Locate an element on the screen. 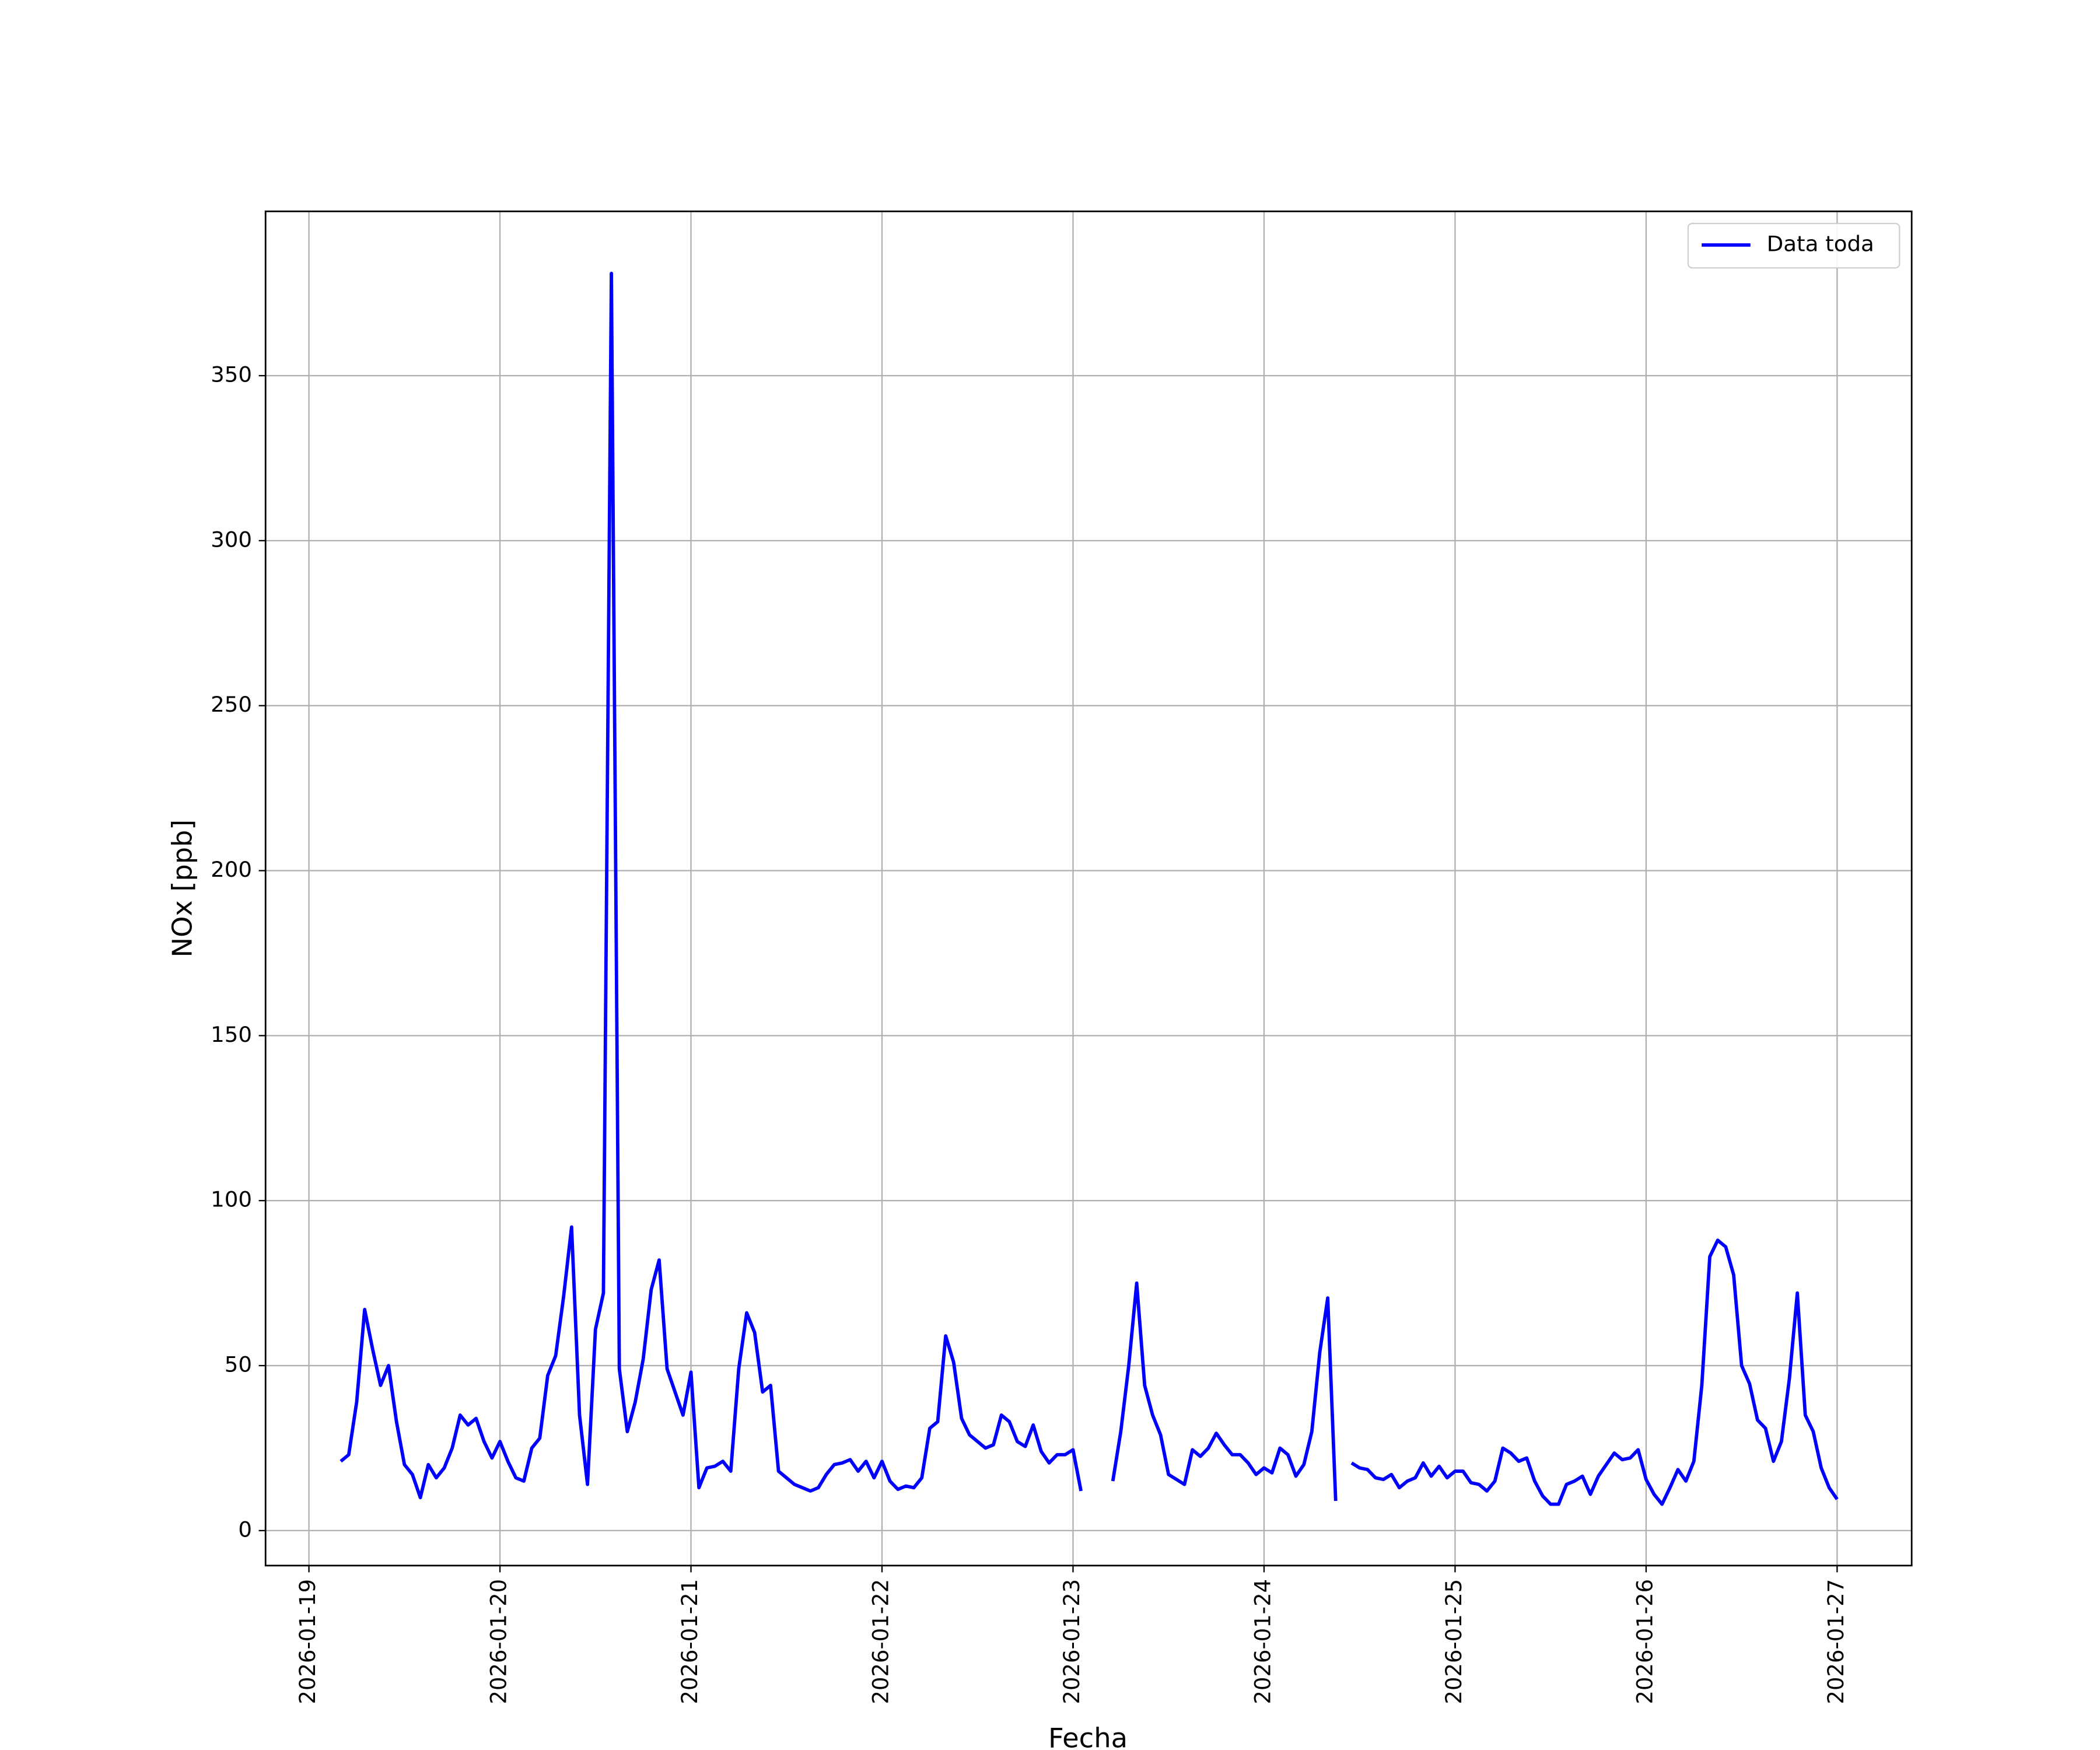  x-tick-label: 2026-01-22 is located at coordinates (880, 1641).